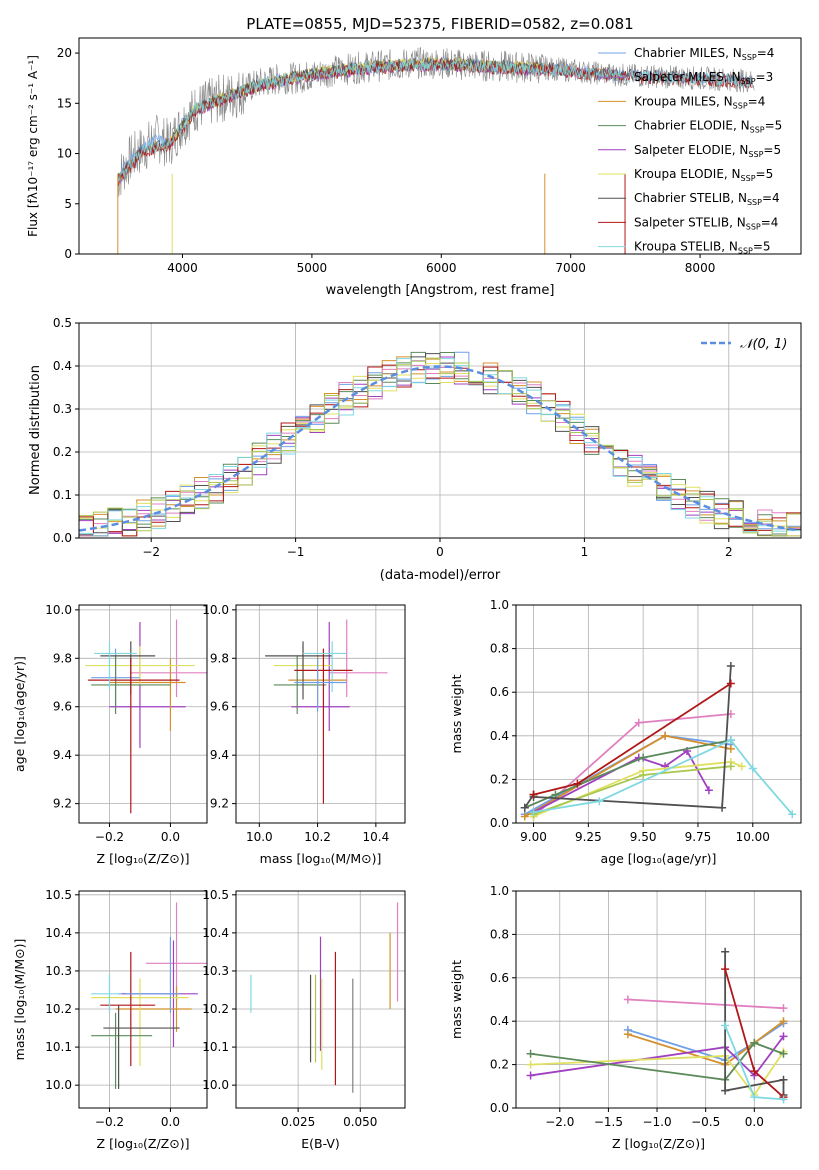  What do you see at coordinates (259, 837) in the screenshot?
I see `xtick-label: 10.0` at bounding box center [259, 837].